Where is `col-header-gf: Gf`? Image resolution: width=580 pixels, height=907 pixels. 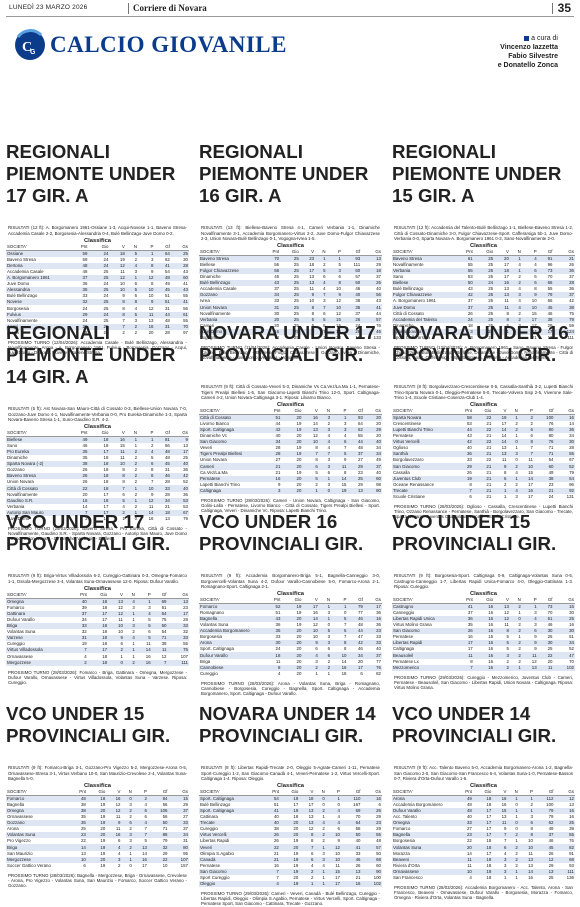
col-header-gf: Gf is located at coordinates (355, 600).